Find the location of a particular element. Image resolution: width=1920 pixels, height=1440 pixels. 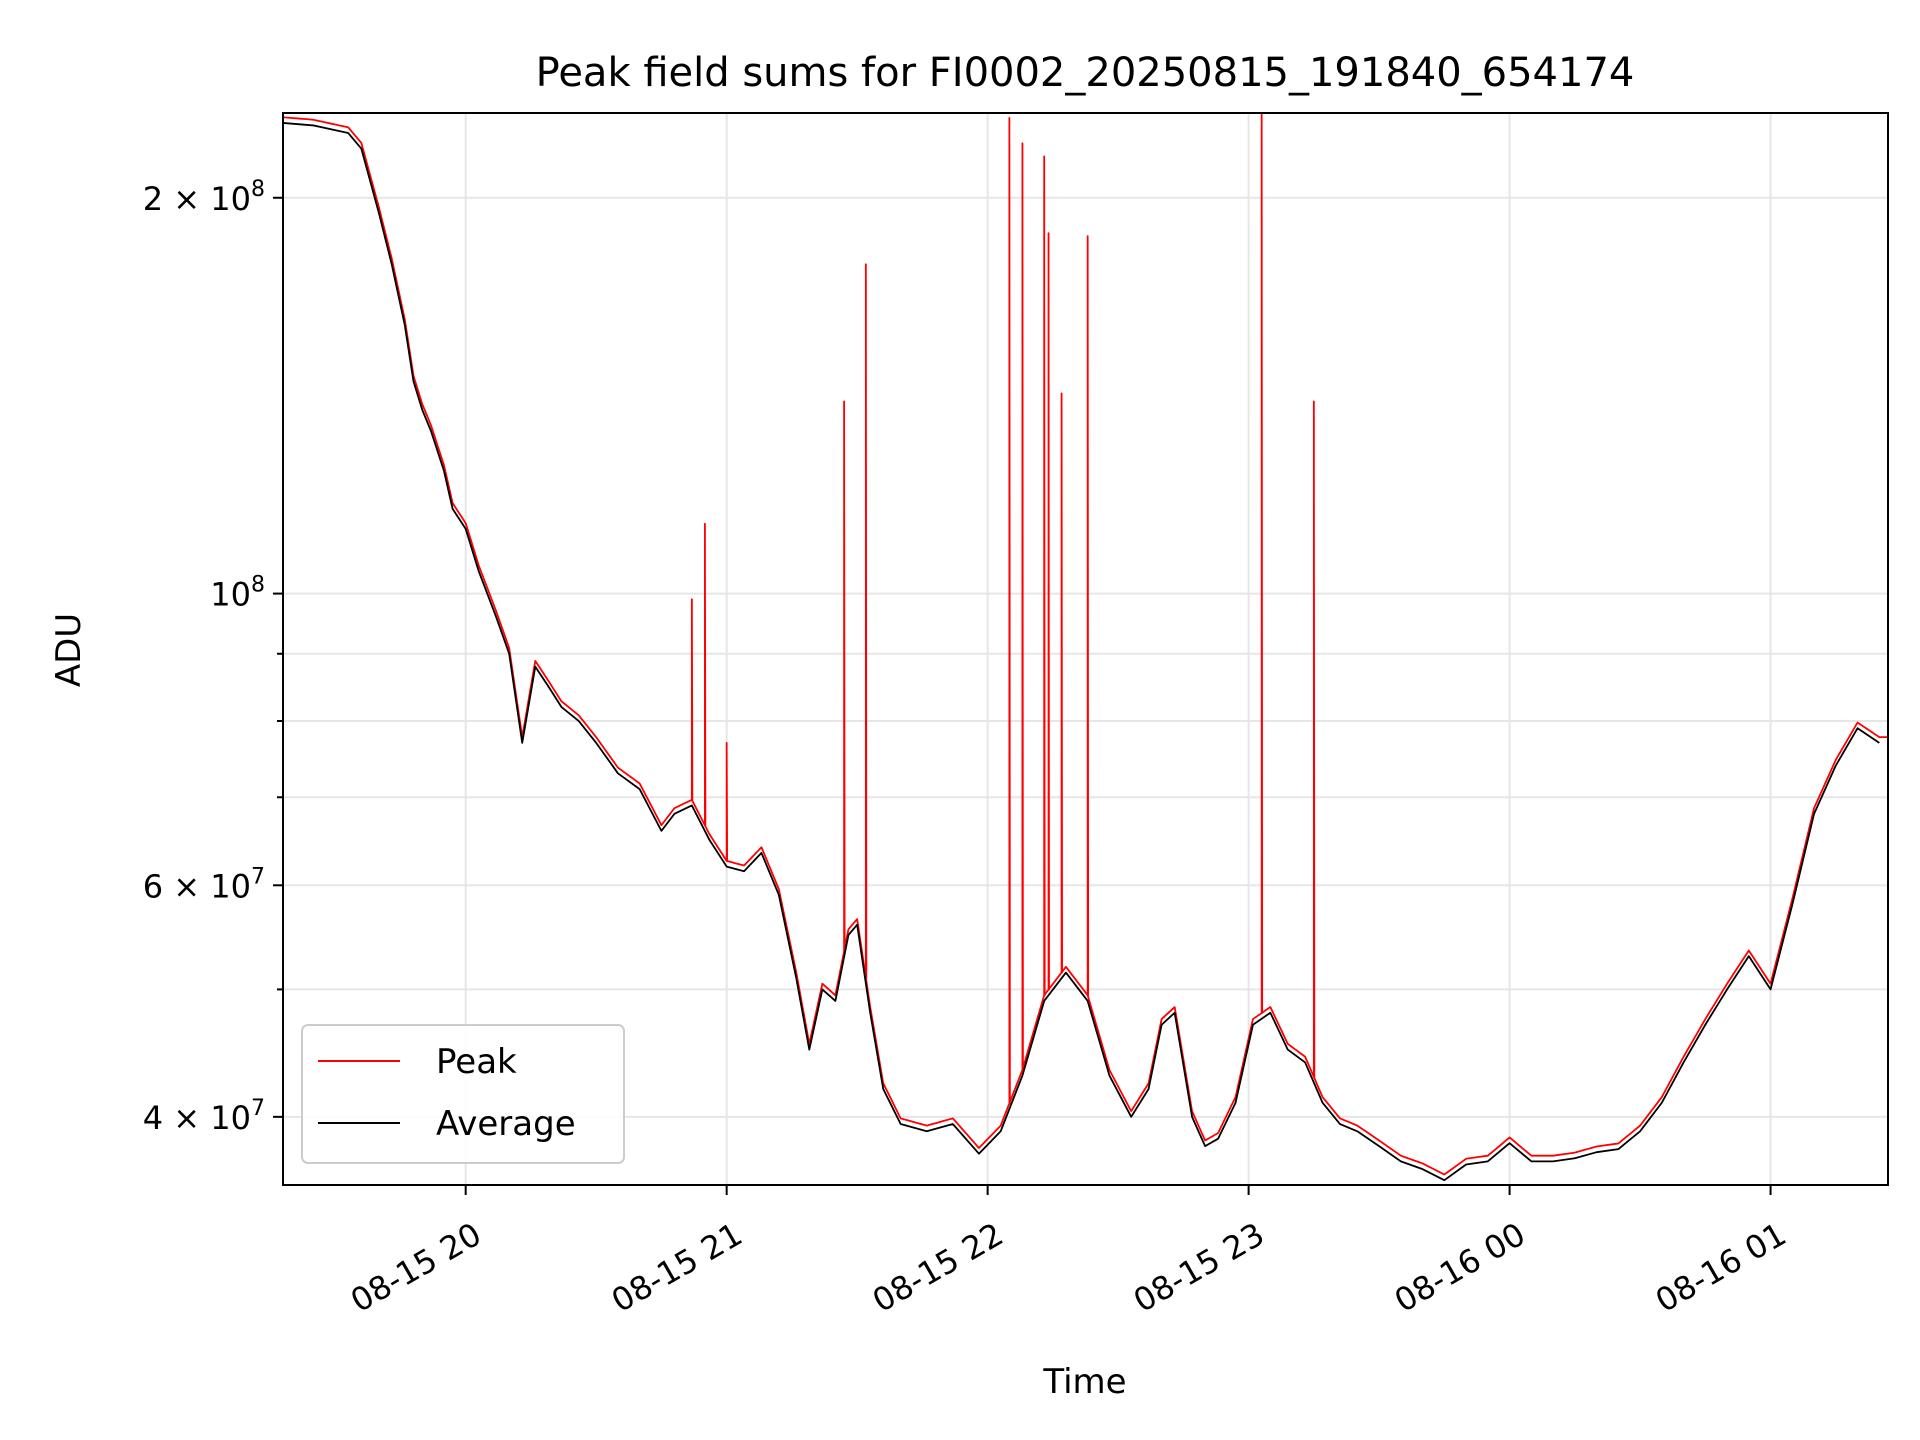

y-tick-label: 6 × 107 is located at coordinates (204, 884).